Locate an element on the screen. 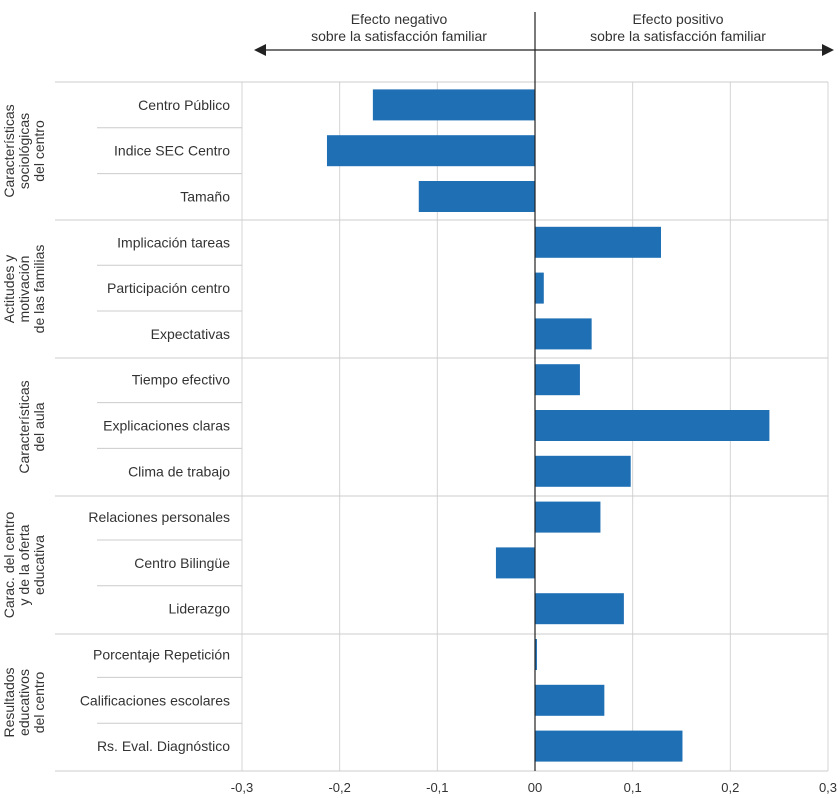  category-label: Centro Público is located at coordinates (184, 105).